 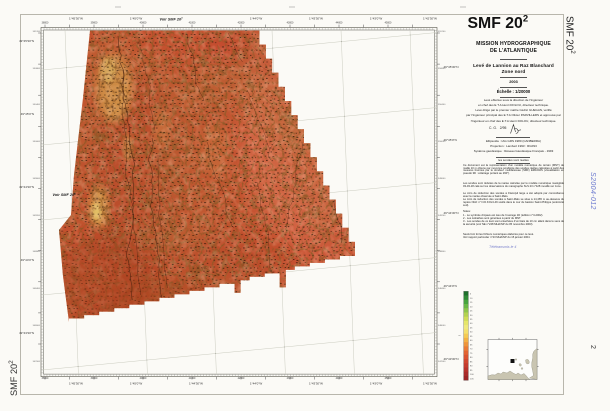 I want to click on svg-text: Voir SMF 207, so click(x=171, y=19).